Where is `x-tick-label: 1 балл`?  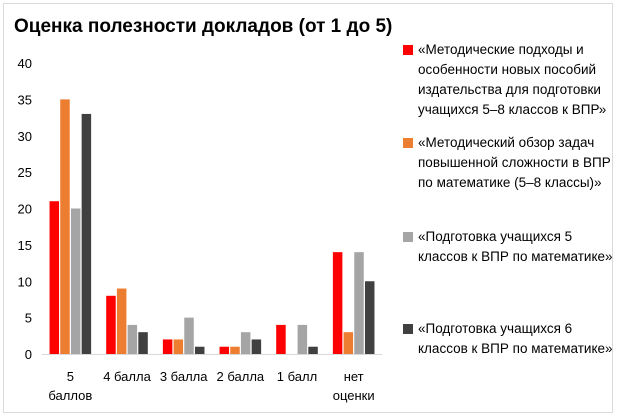 x-tick-label: 1 балл is located at coordinates (297, 376).